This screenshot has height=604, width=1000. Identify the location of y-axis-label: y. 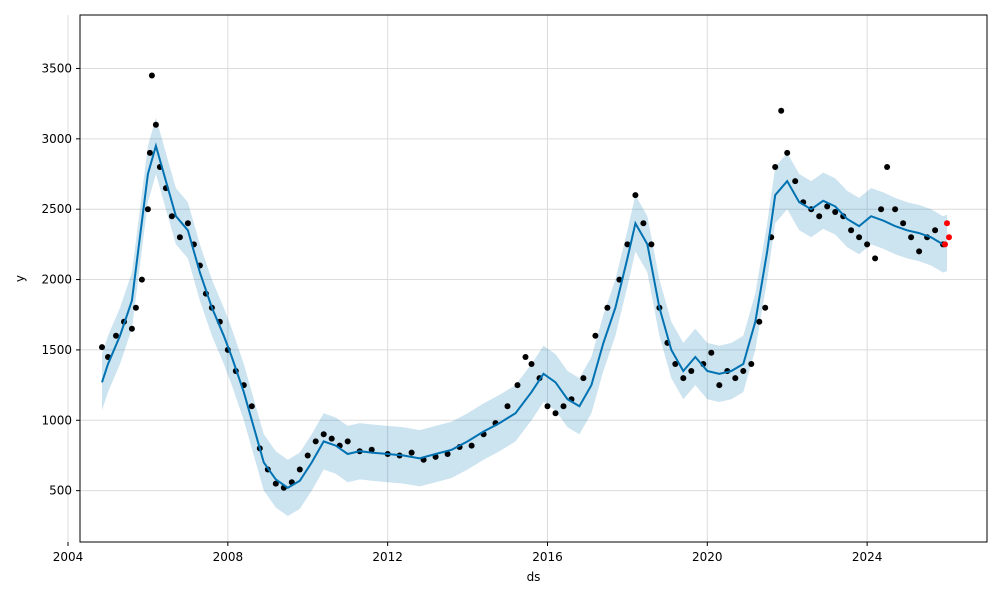
(20, 278).